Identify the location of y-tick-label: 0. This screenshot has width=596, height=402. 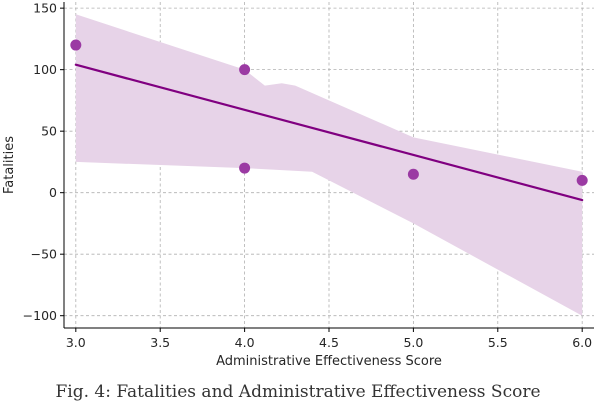
(53, 192).